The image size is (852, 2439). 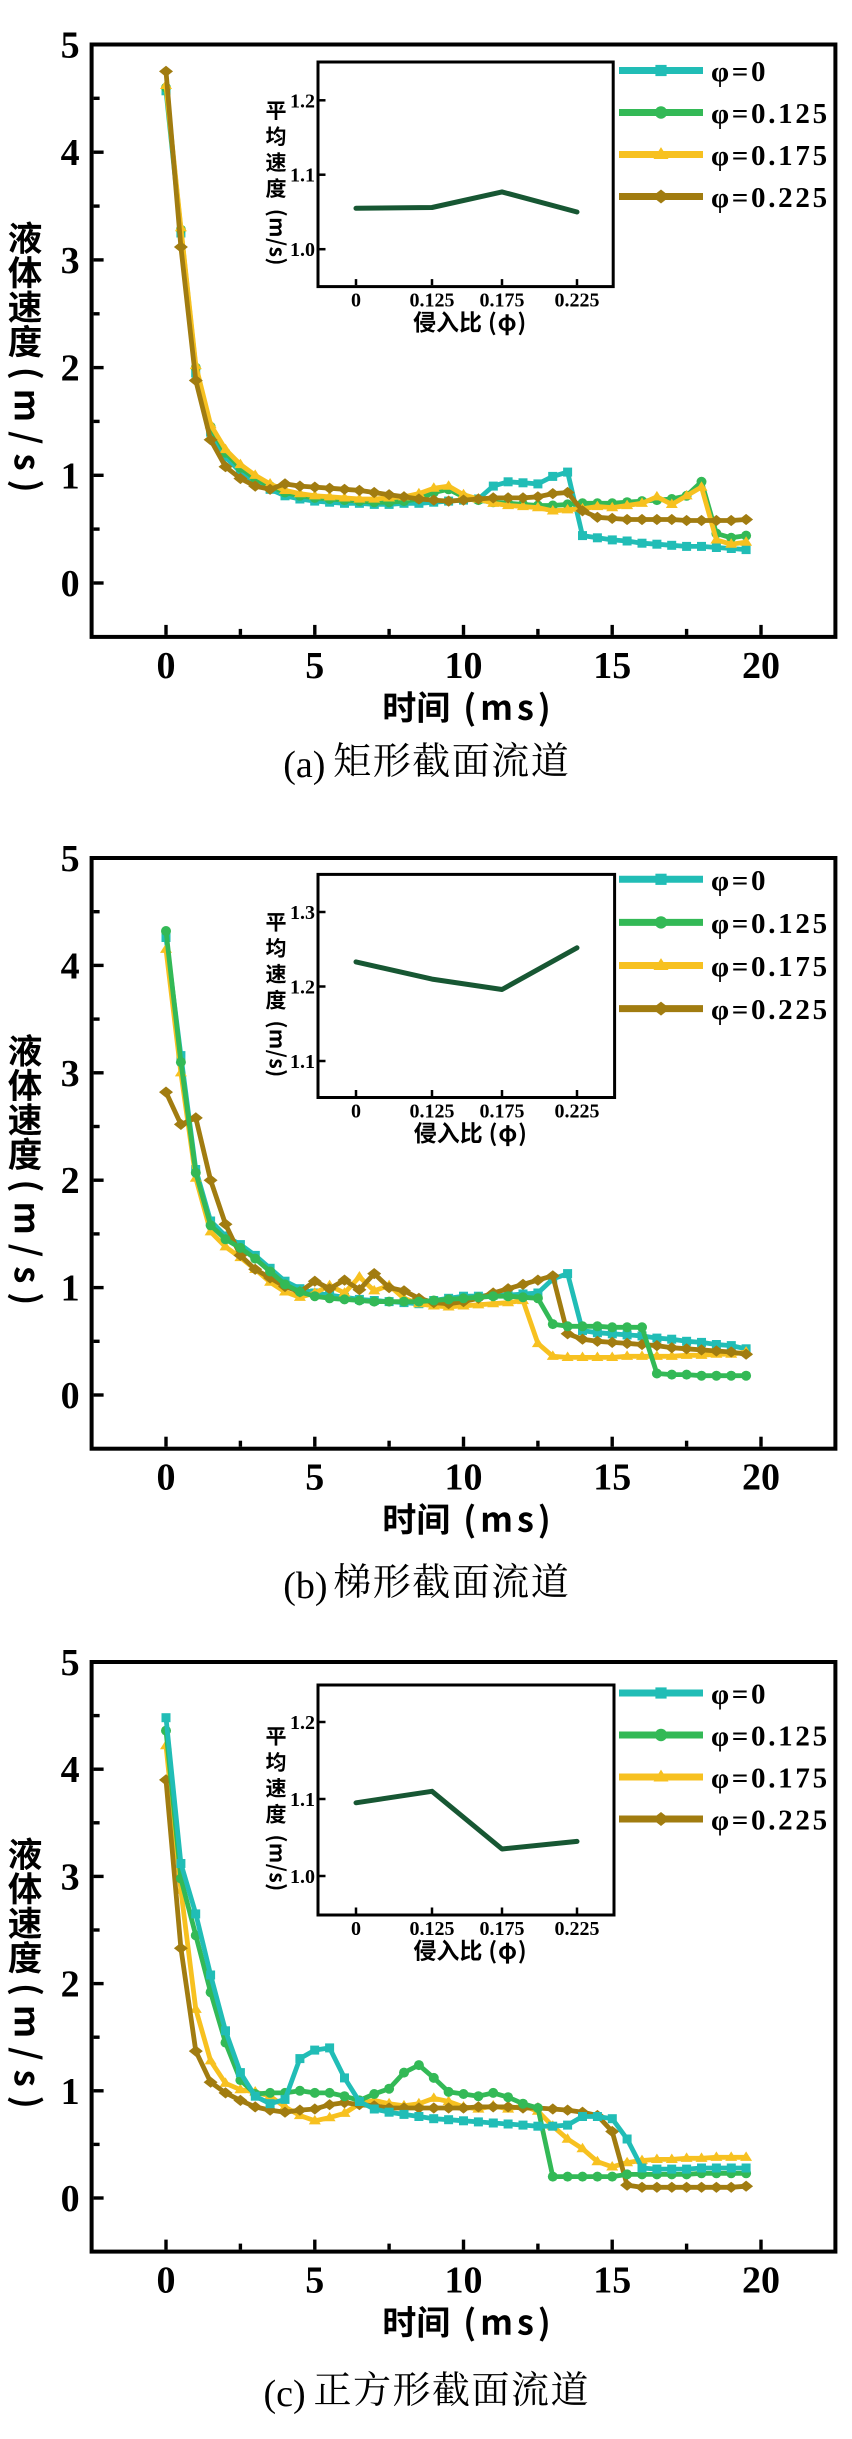 What do you see at coordinates (305, 1586) in the screenshot?
I see `svg-text: (b)` at bounding box center [305, 1586].